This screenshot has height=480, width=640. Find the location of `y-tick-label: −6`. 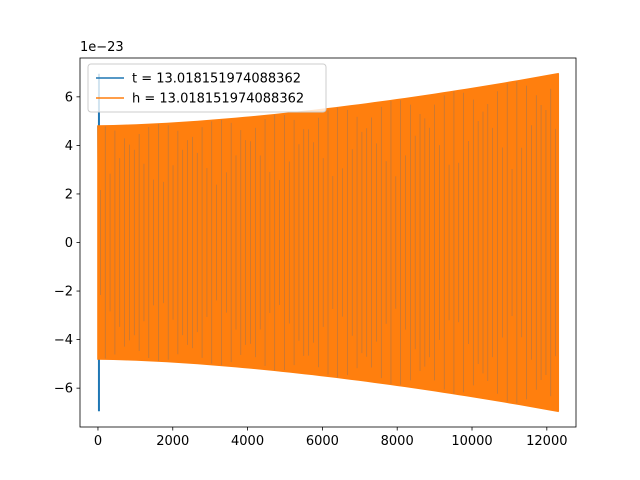

y-tick-label: −6 is located at coordinates (63, 389).